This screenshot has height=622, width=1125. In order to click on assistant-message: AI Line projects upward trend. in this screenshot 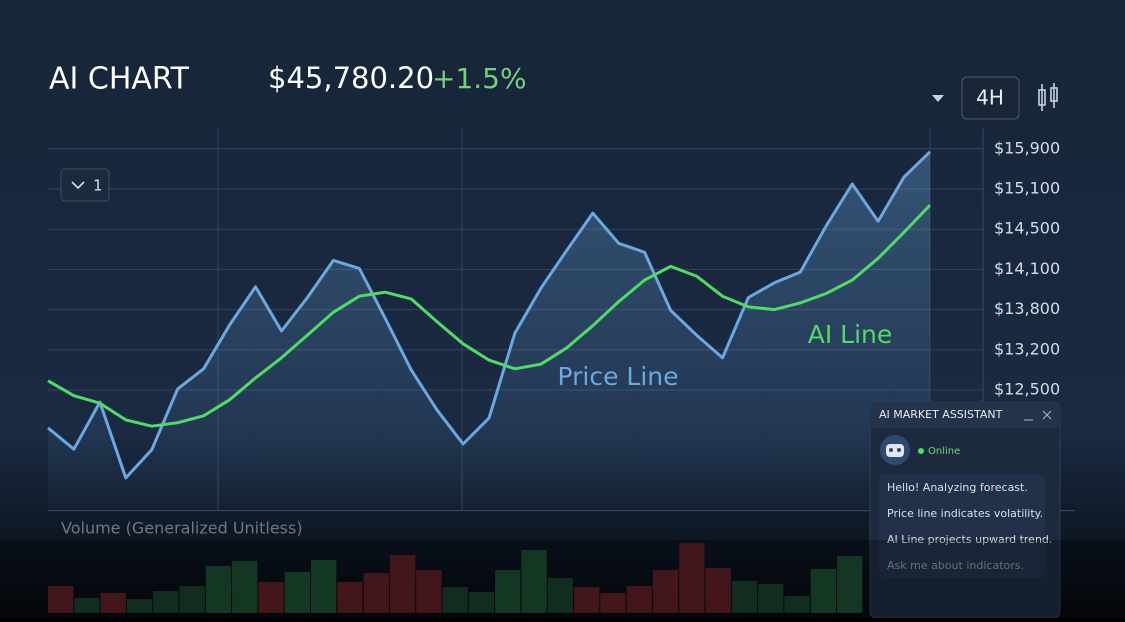, I will do `click(969, 539)`.